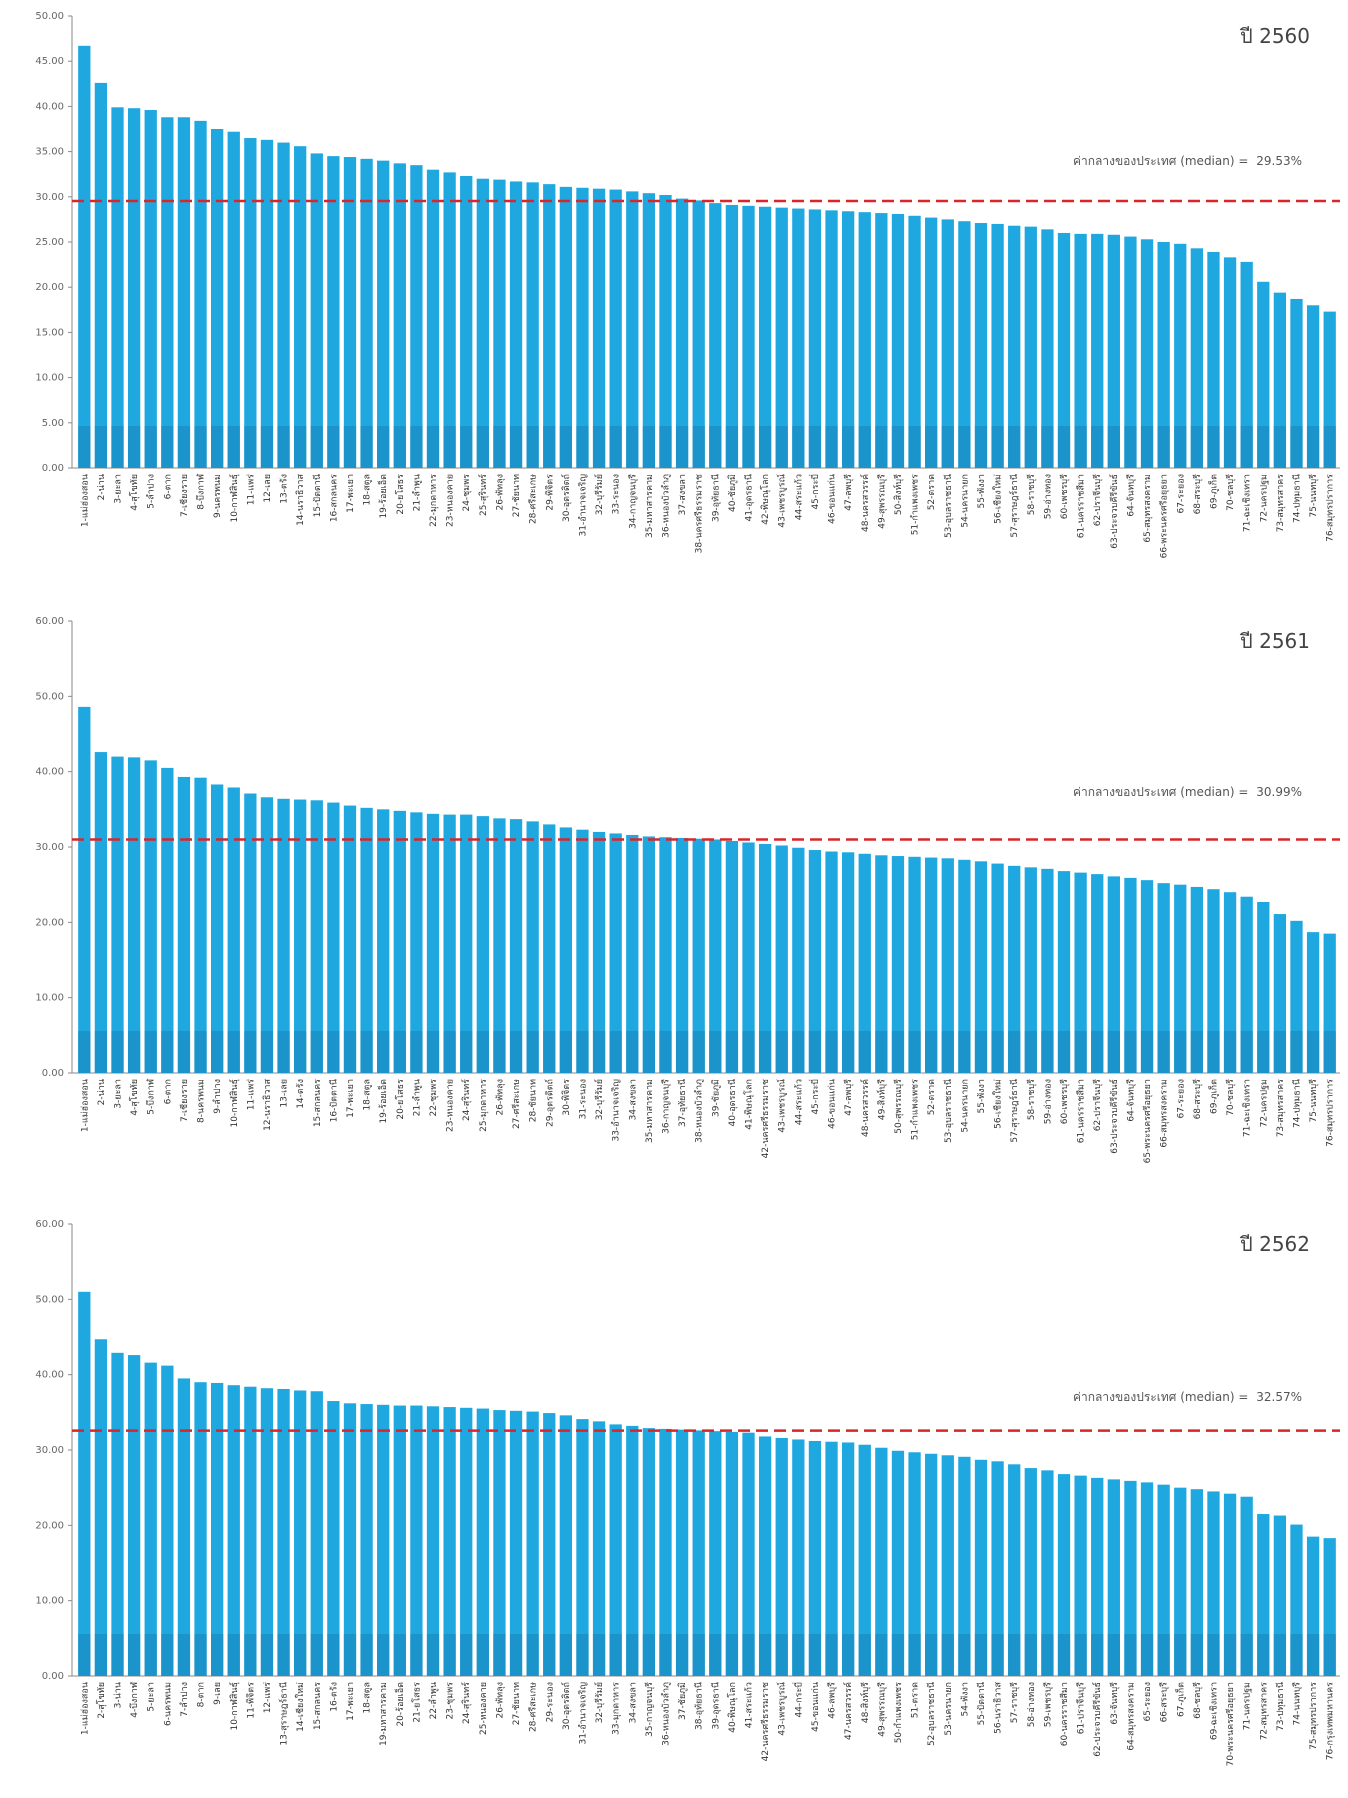 The height and width of the screenshot is (1798, 1348). Describe the element at coordinates (683, 494) in the screenshot. I see `category-label: 37-สงขลา` at that location.